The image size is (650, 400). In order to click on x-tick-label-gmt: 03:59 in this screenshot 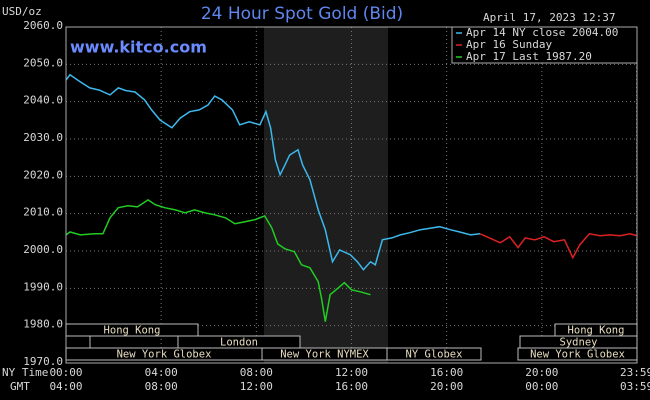, I will do `click(635, 386)`.